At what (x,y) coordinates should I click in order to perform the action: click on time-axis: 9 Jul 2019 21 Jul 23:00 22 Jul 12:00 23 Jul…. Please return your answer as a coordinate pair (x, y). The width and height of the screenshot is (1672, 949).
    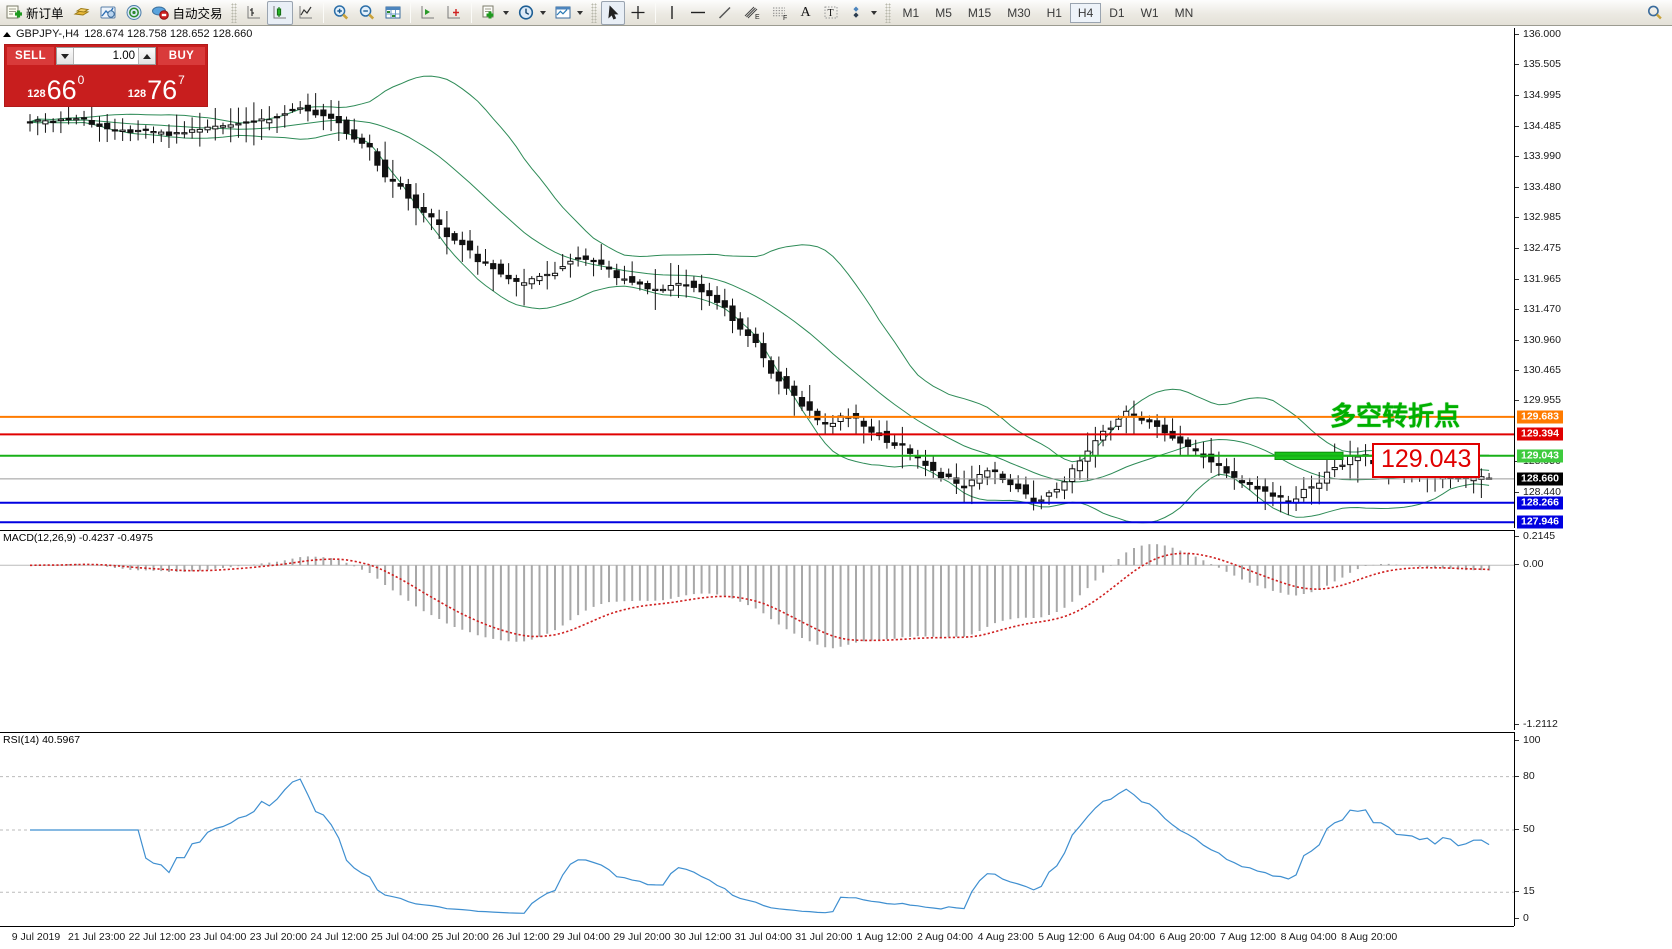
    Looking at the image, I should click on (757, 937).